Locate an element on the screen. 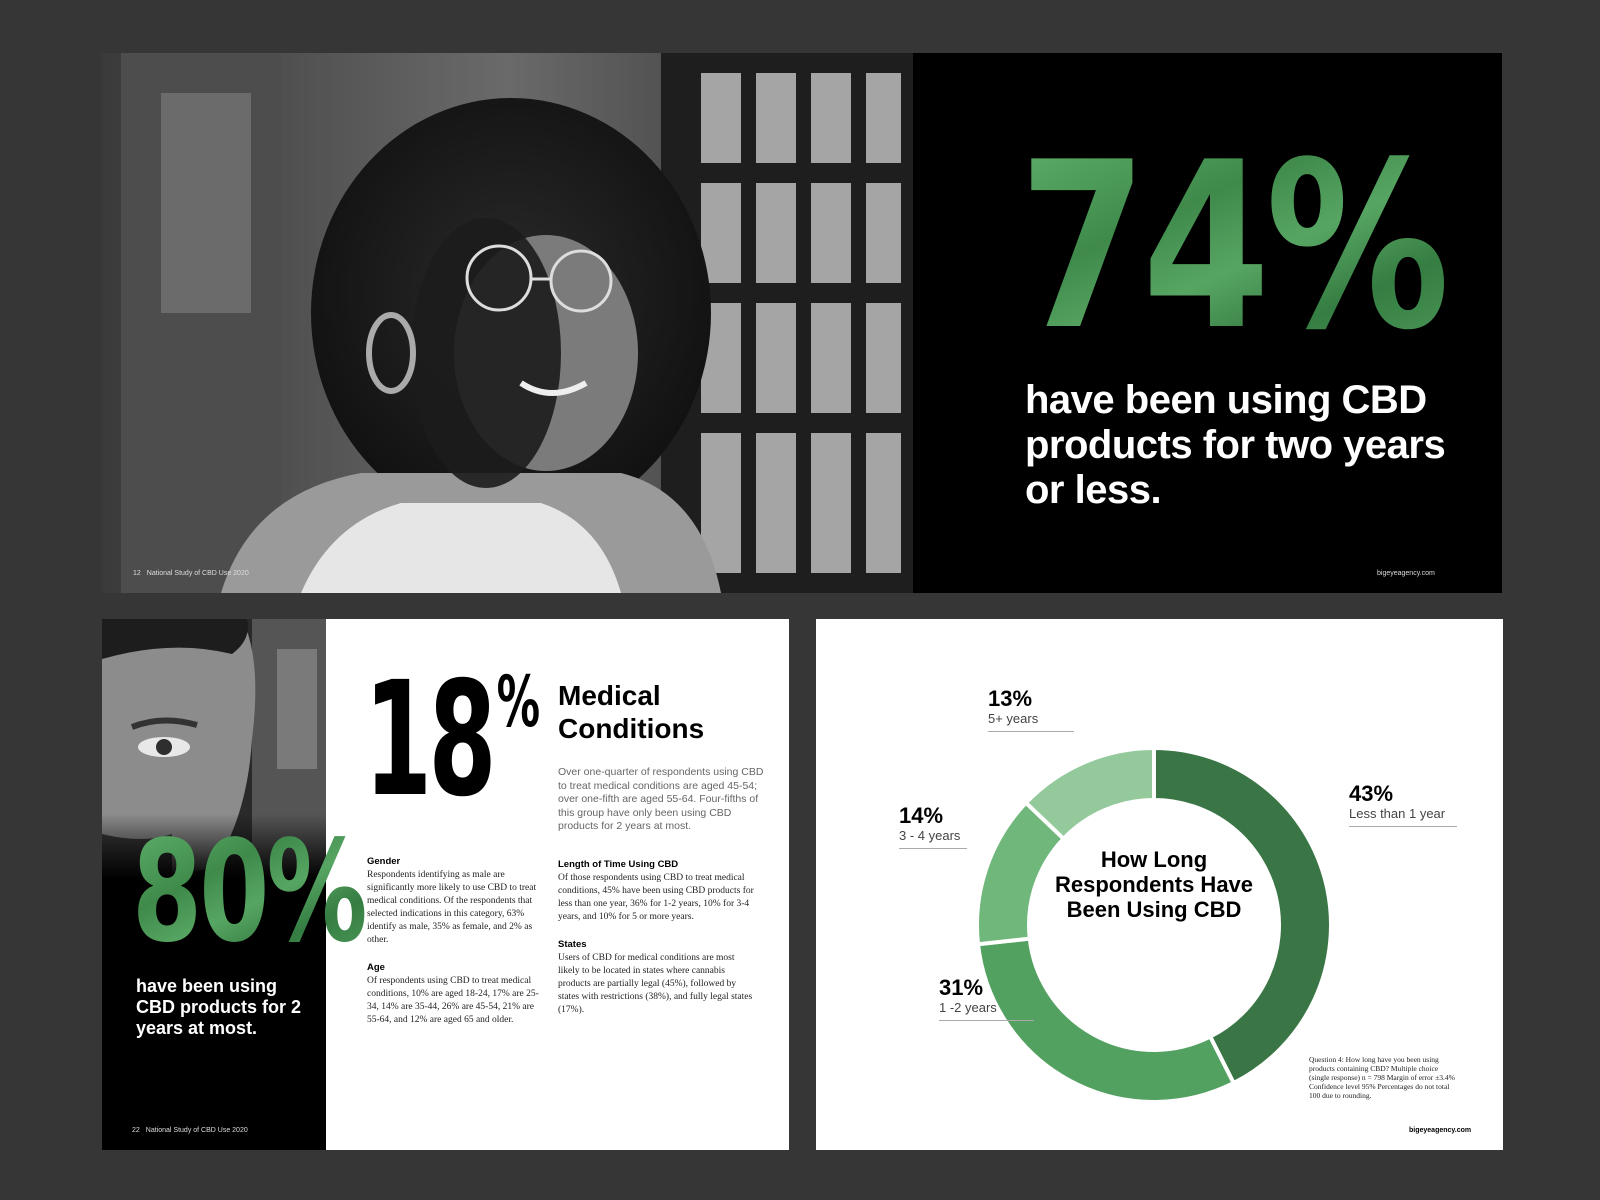  donut-chart is located at coordinates (1154, 924).